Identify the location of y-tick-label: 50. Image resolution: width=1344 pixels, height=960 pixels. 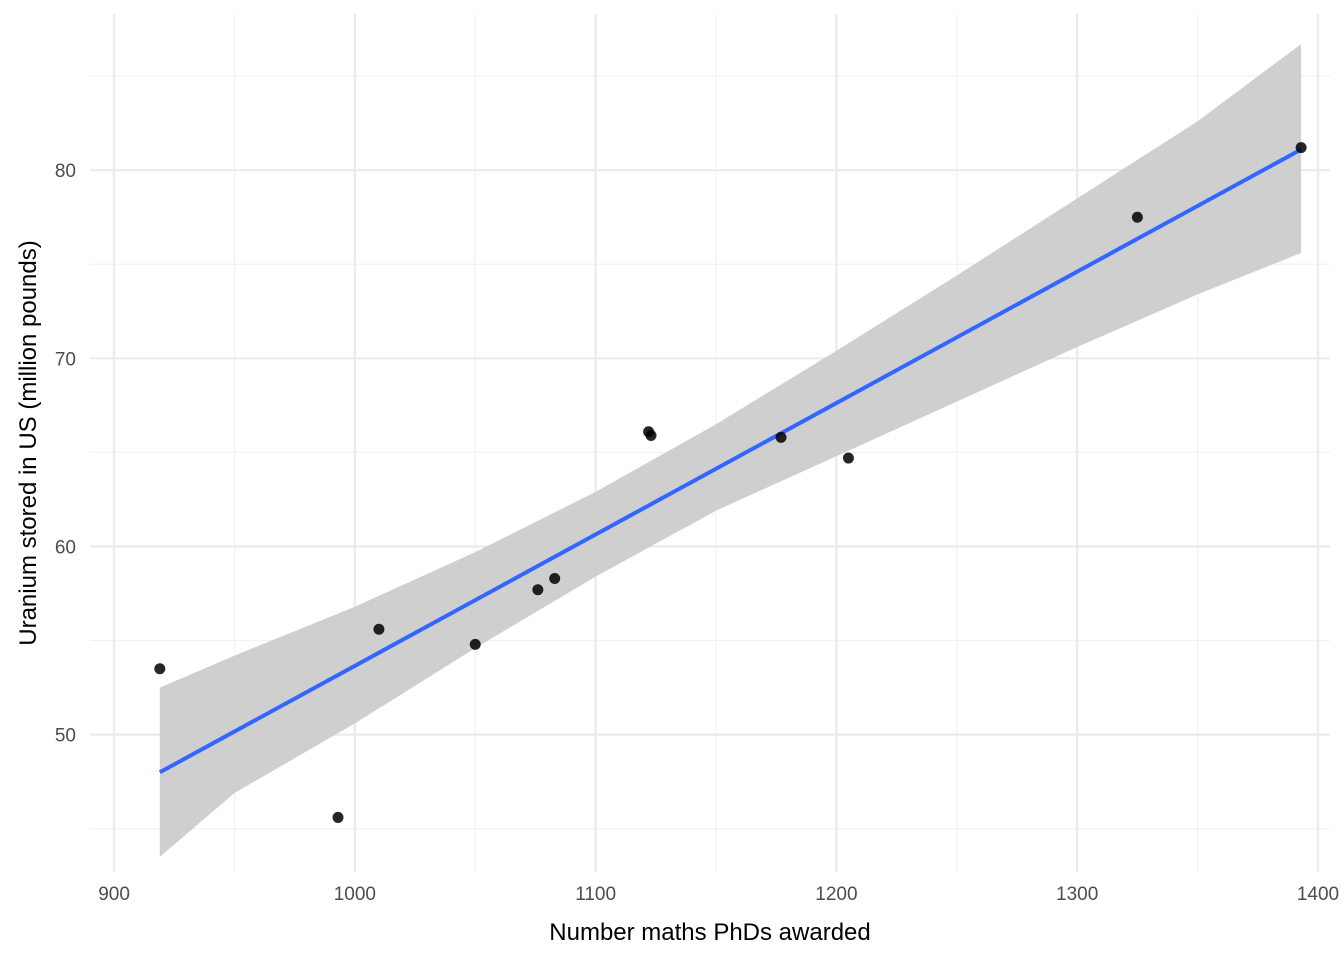
(65, 736).